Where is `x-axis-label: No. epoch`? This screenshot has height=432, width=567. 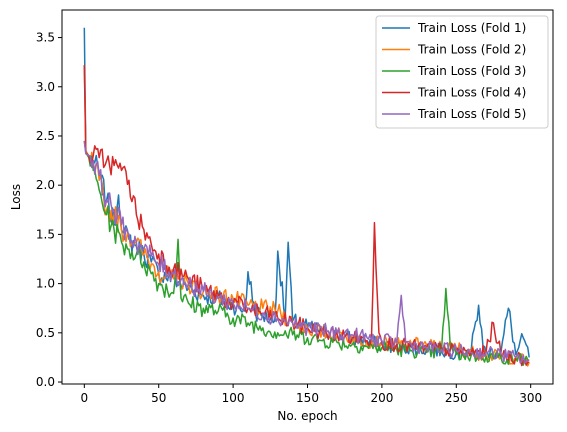
x-axis-label: No. epoch is located at coordinates (307, 416).